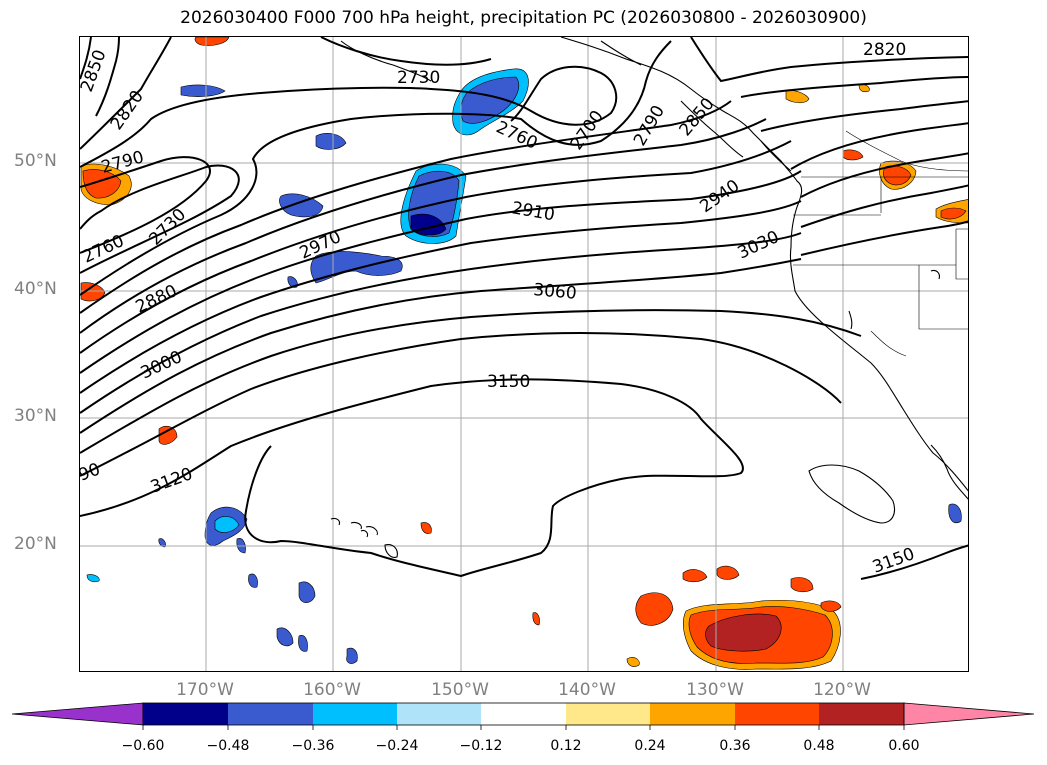  I want to click on colorbar-tick-label: 0.12, so click(566, 746).